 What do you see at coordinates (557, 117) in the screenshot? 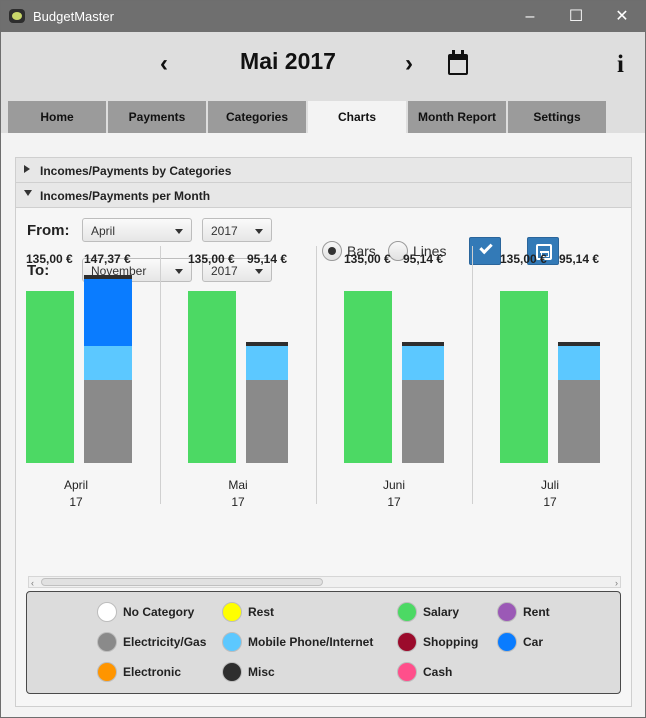
I see `tab-settings: Settings` at bounding box center [557, 117].